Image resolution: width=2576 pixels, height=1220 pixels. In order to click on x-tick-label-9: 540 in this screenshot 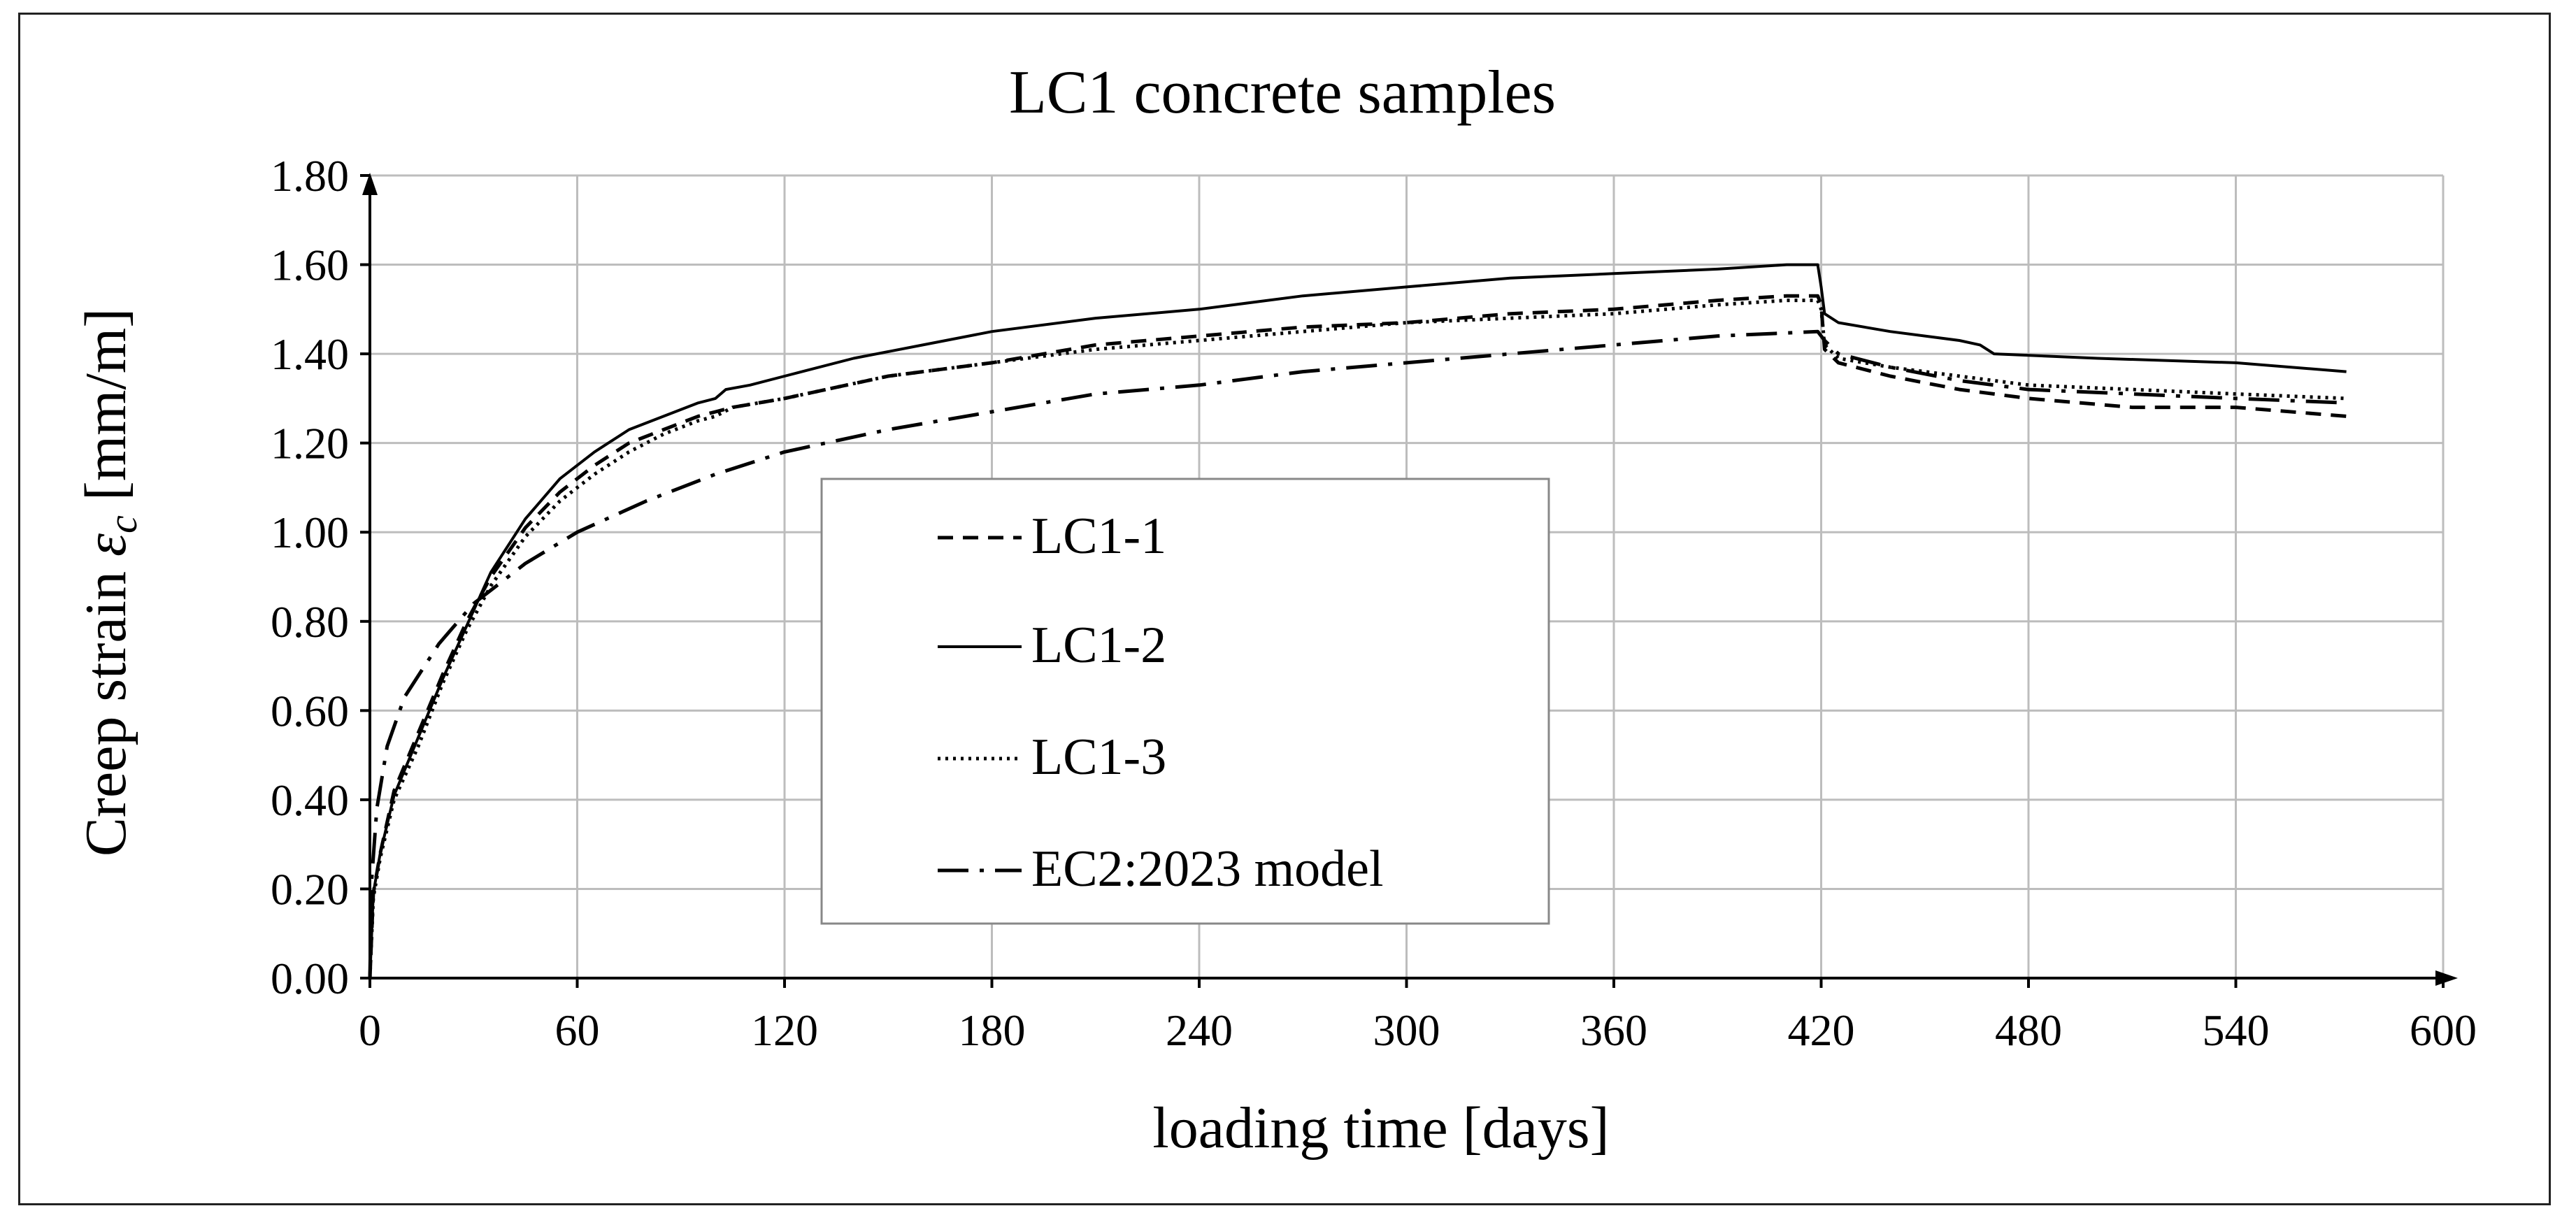, I will do `click(2236, 1030)`.